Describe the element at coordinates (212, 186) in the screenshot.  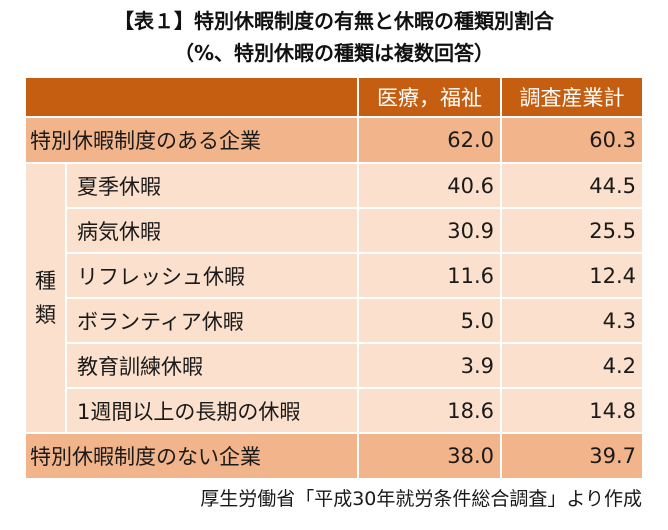
I see `row-label: 夏季休暇` at that location.